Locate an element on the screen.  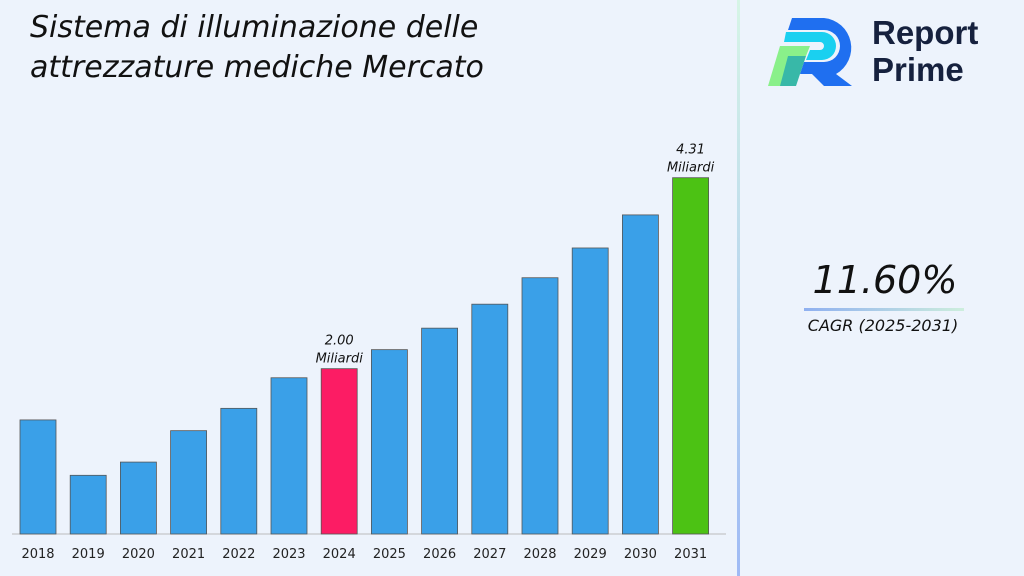
bar-2019 is located at coordinates (88, 504).